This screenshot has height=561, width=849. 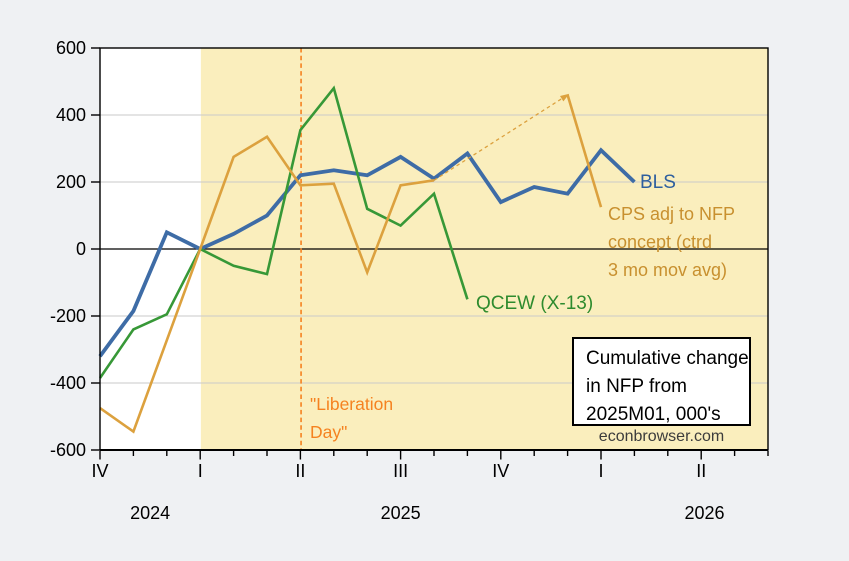 I want to click on watermark: econbrowser.com, so click(x=661, y=436).